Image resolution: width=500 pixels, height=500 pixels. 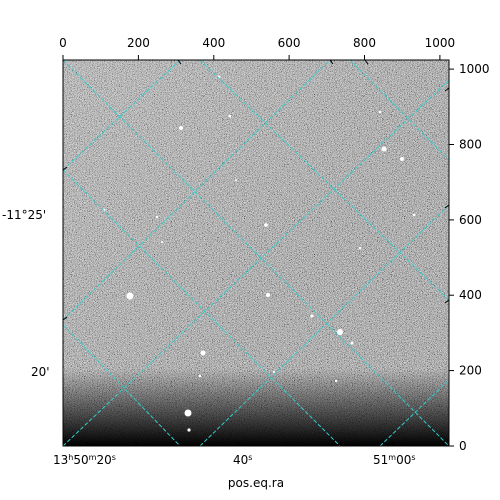 I want to click on ra-tick-label-3: 51m00s, so click(x=394, y=460).